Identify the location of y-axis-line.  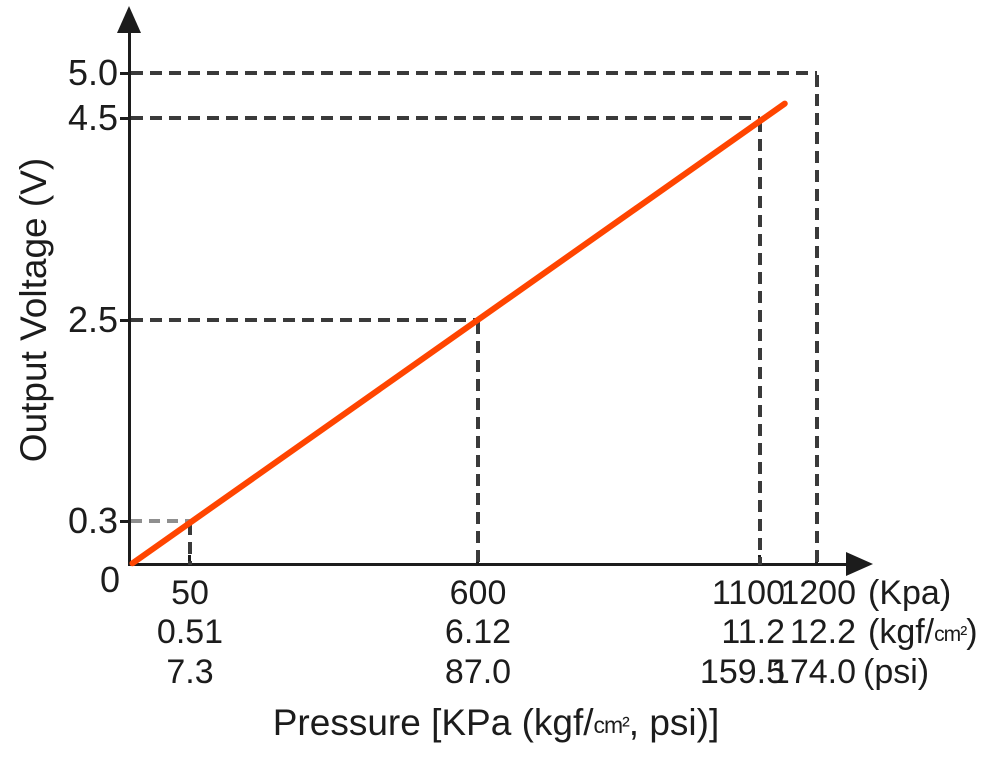
(129, 293).